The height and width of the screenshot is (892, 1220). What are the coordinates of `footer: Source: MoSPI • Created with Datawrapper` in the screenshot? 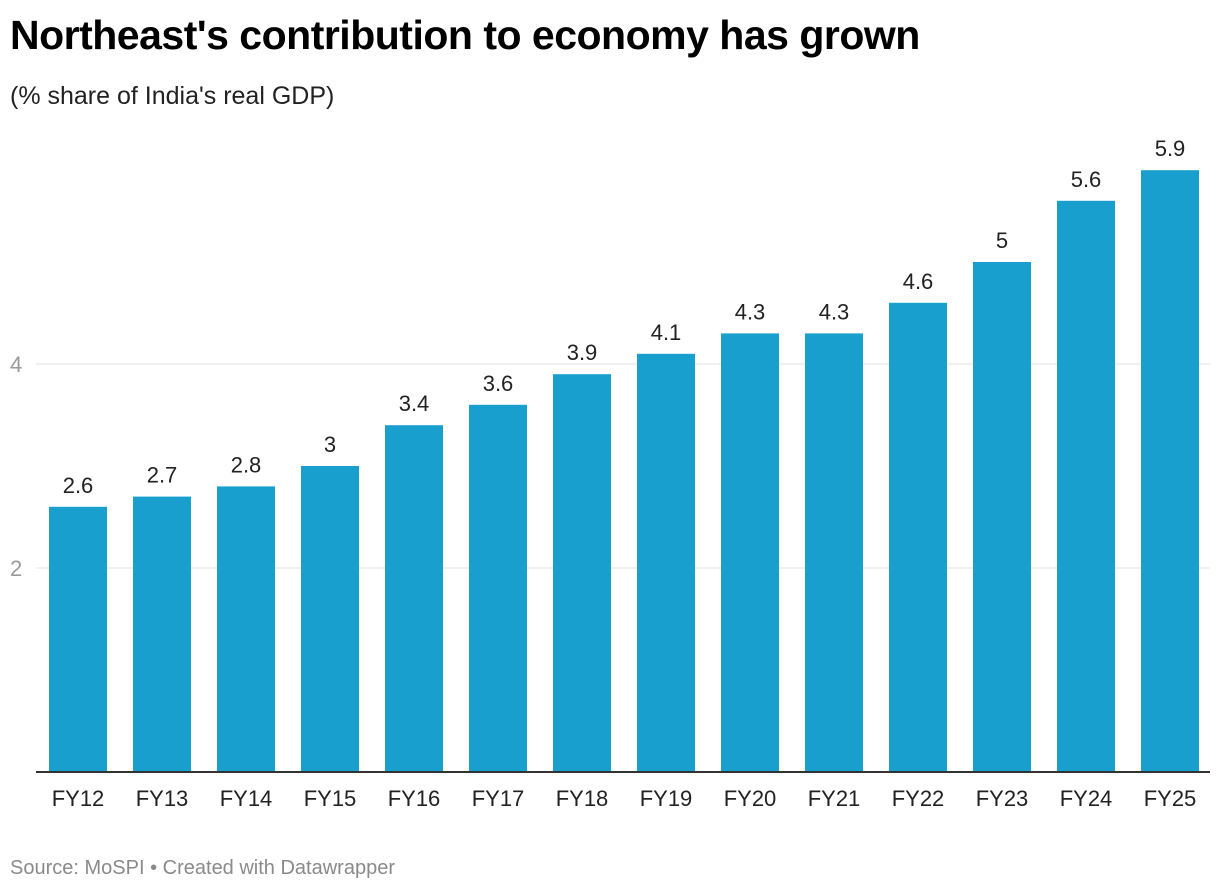 It's located at (202, 868).